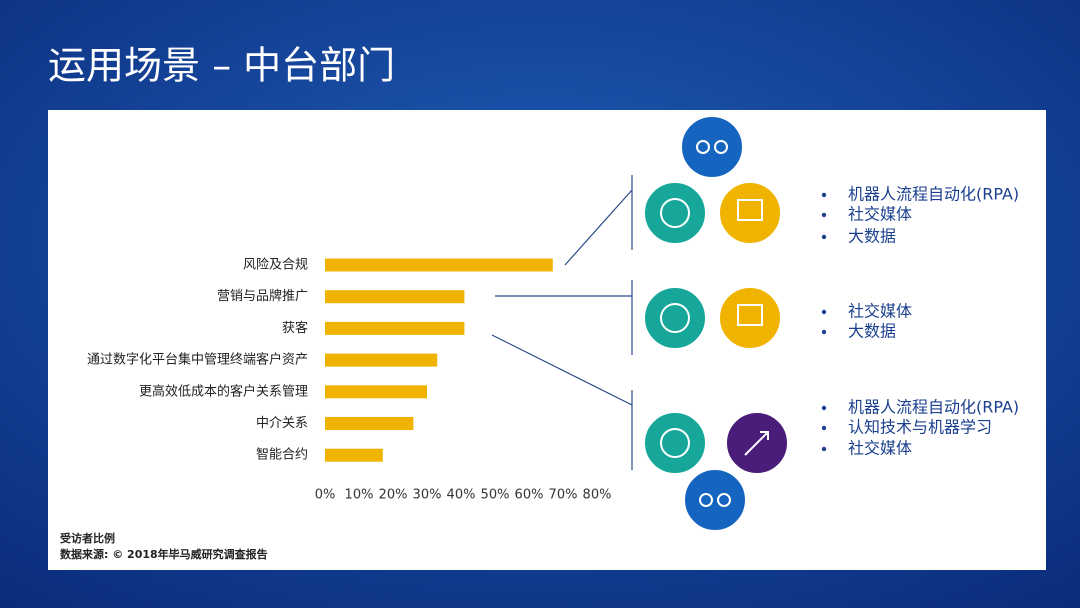 The width and height of the screenshot is (1080, 608). Describe the element at coordinates (529, 495) in the screenshot. I see `x-tick-label: 60%` at that location.